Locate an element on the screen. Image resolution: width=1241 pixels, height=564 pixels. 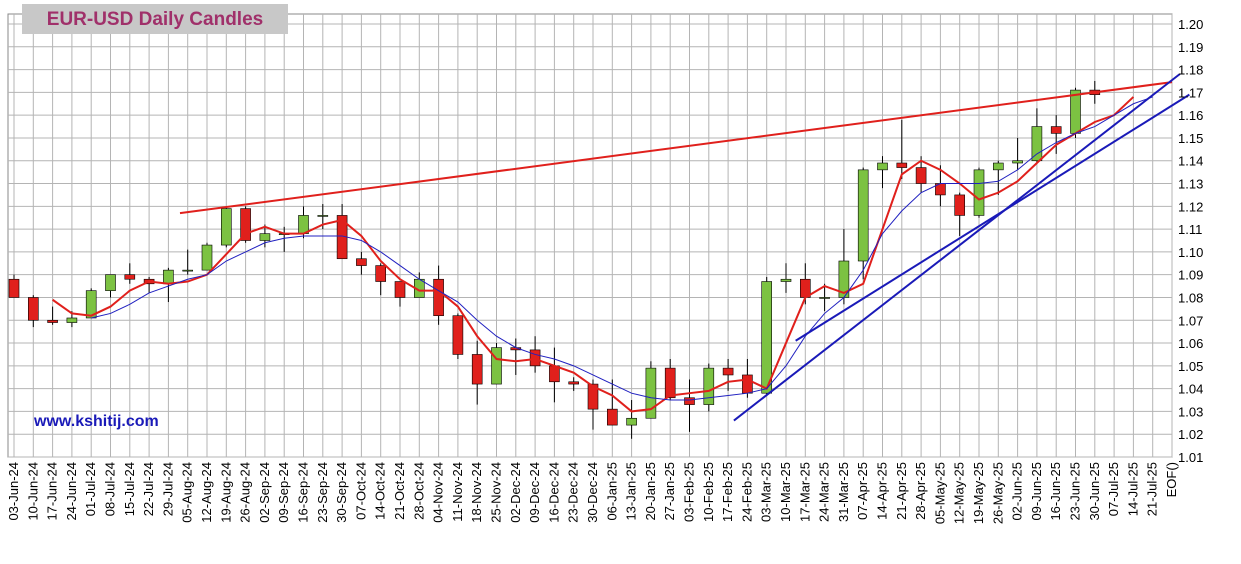
x-tick-label: 08-Jul-24 is located at coordinates (110, 489).